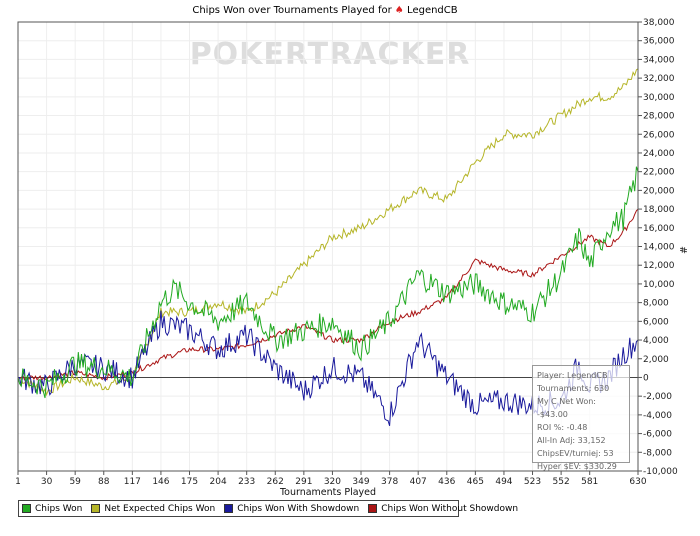  I want to click on x-tick-label-18: 523, so click(532, 482).